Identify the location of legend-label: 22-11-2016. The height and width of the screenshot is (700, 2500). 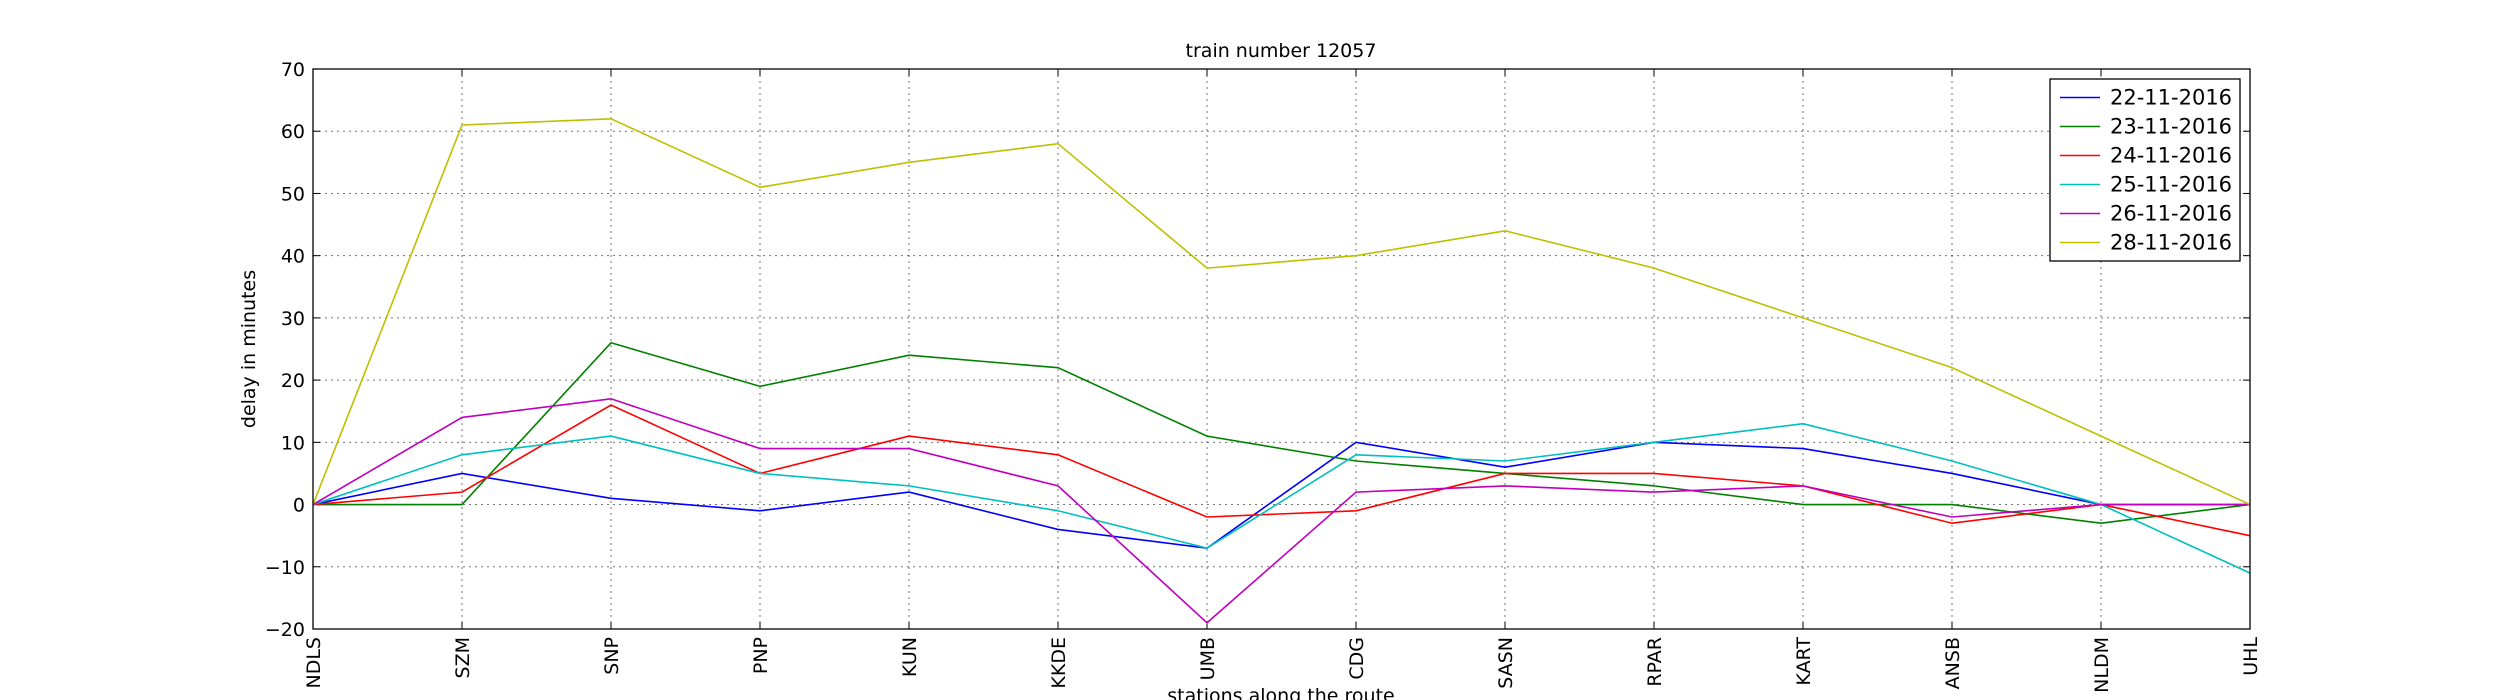
(2171, 98).